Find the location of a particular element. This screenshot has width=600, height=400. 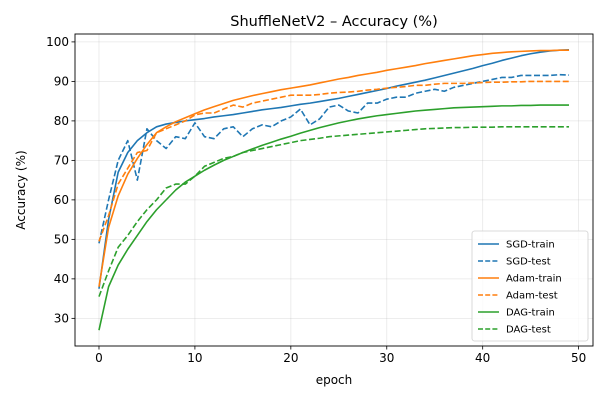

y-tick-label: 80 is located at coordinates (61, 121).